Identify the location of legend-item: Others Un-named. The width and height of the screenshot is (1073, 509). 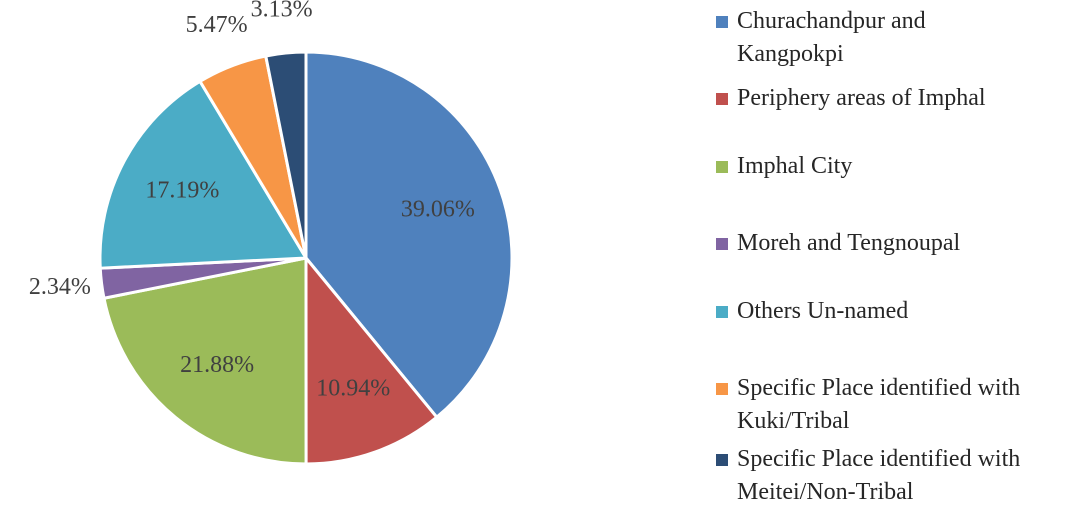
(884, 311).